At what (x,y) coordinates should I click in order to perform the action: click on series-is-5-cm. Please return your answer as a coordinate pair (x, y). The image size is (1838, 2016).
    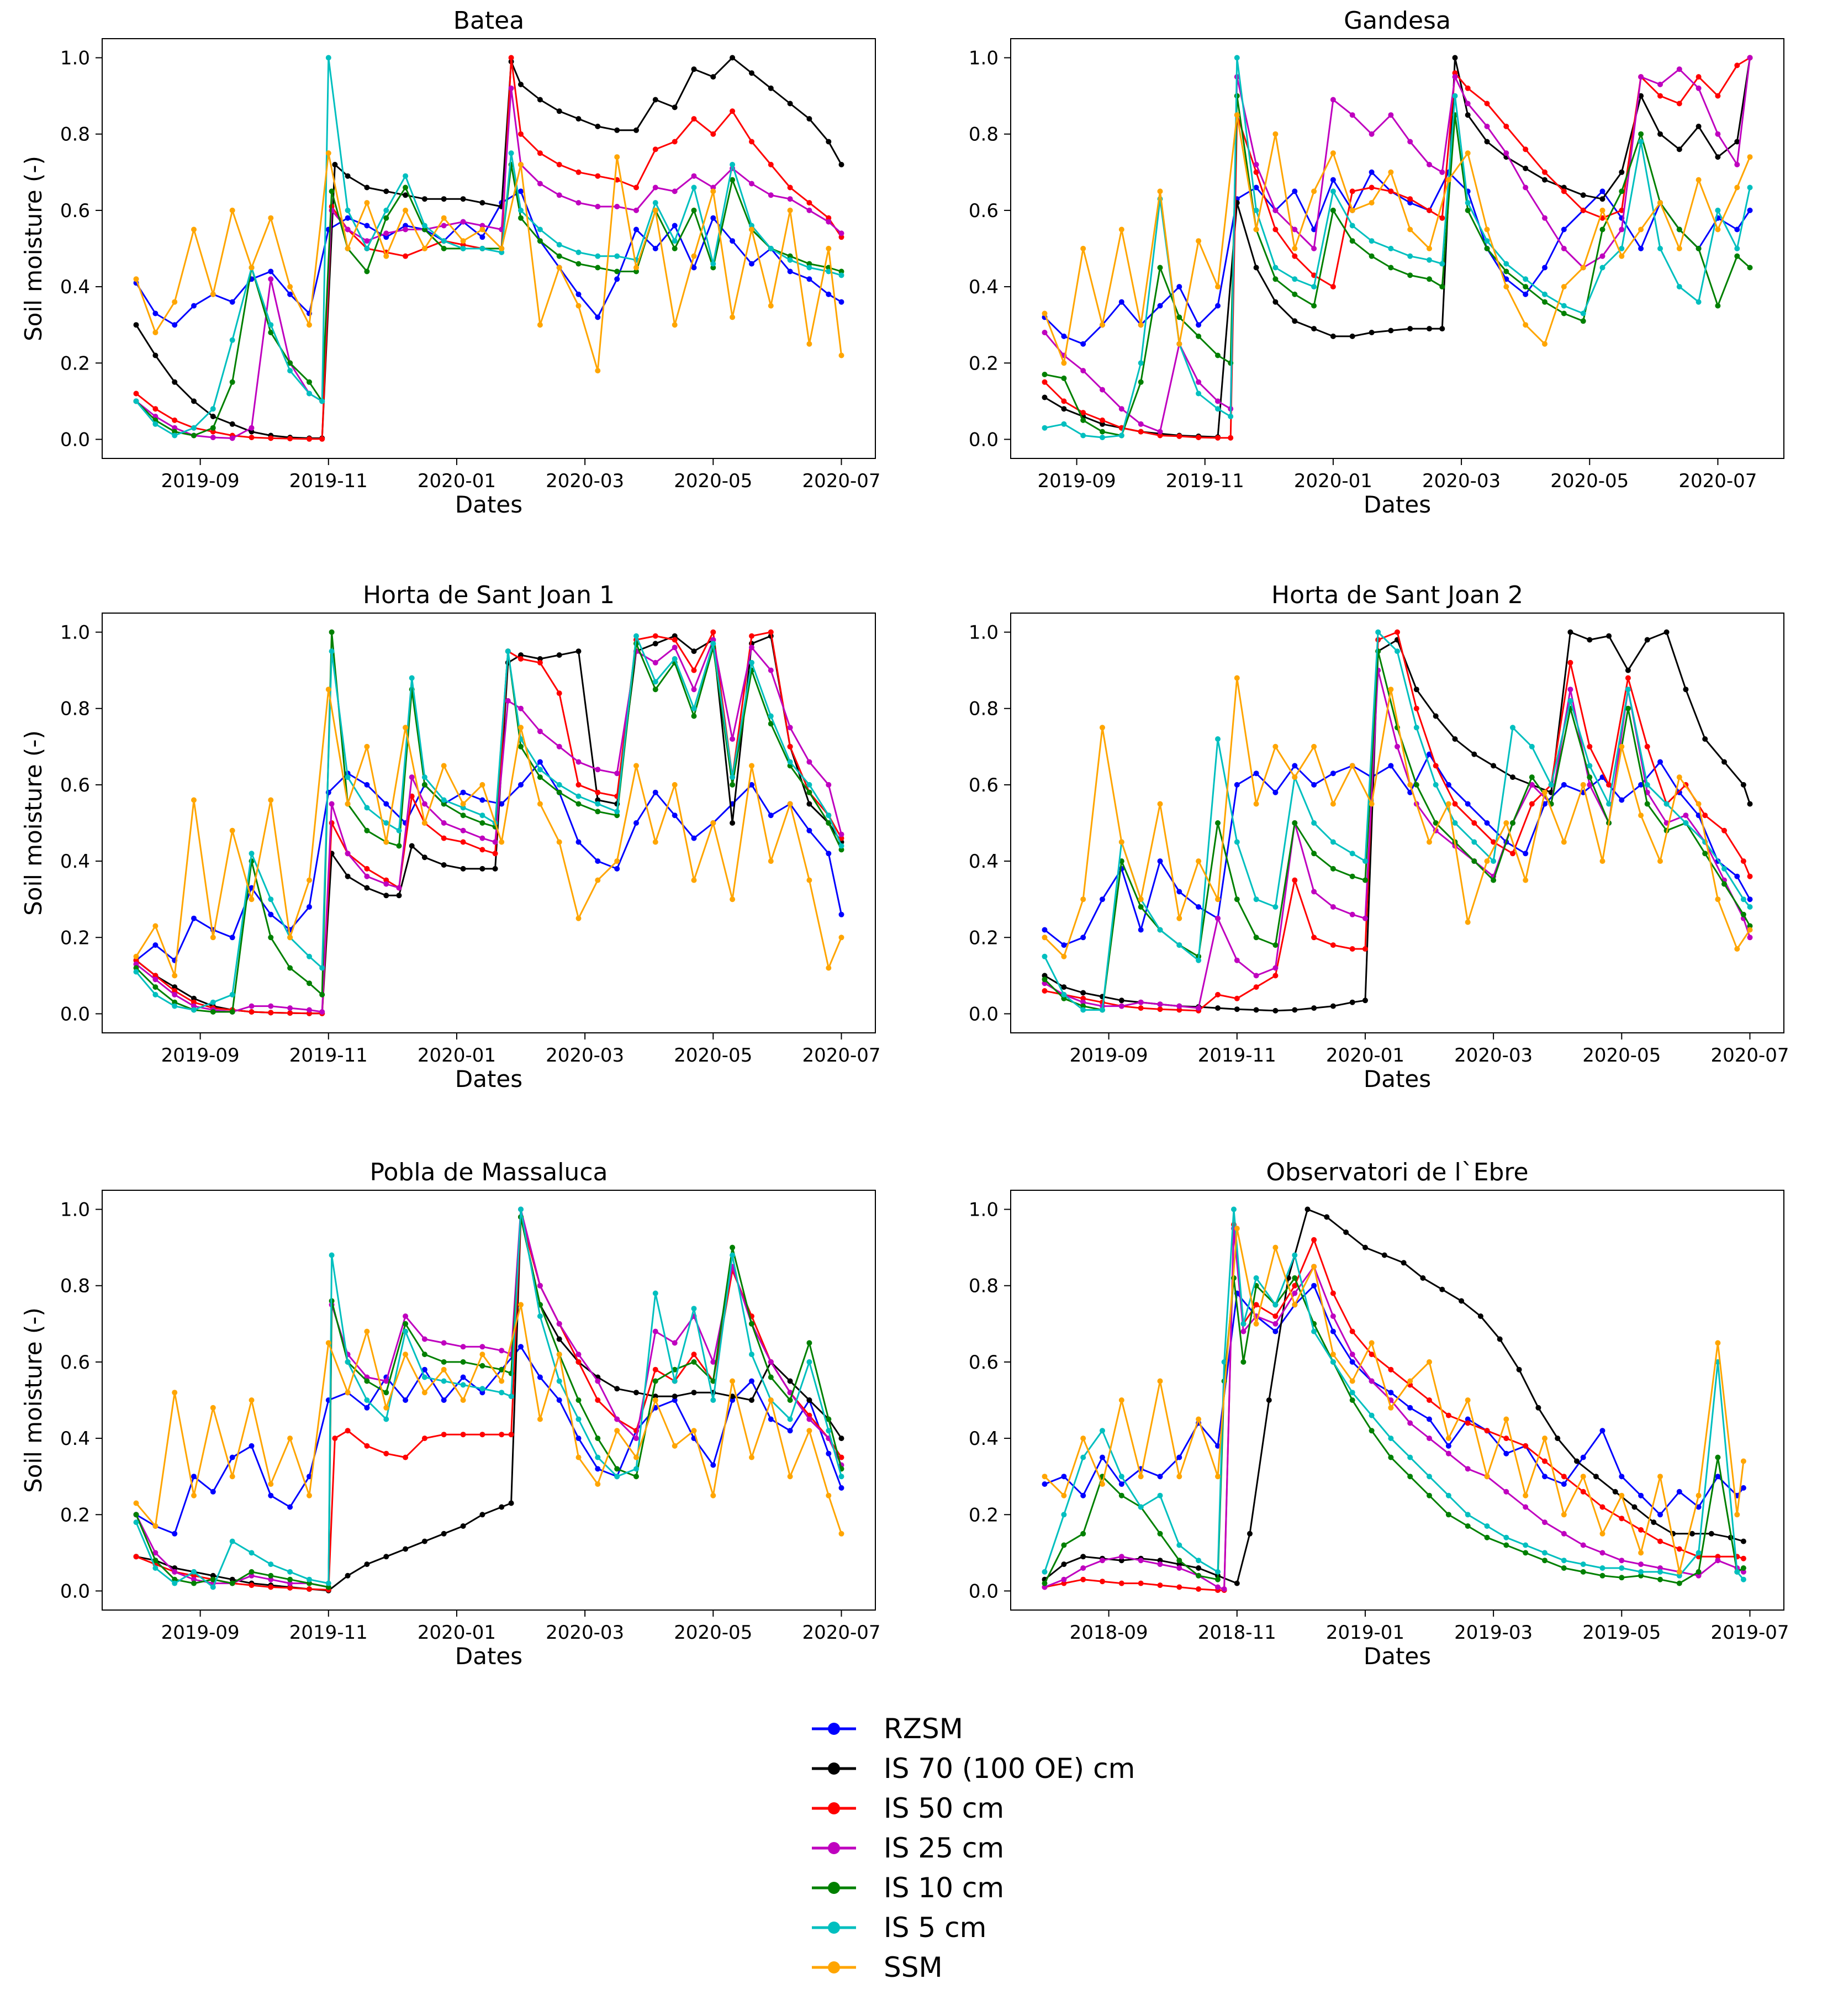
    Looking at the image, I should click on (488, 823).